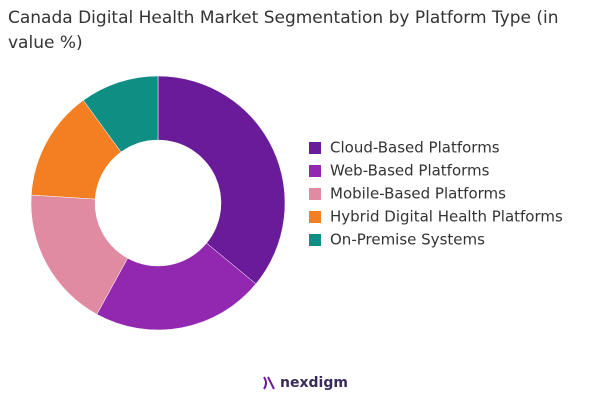 This screenshot has height=400, width=609. Describe the element at coordinates (269, 383) in the screenshot. I see `logo-icon` at that location.